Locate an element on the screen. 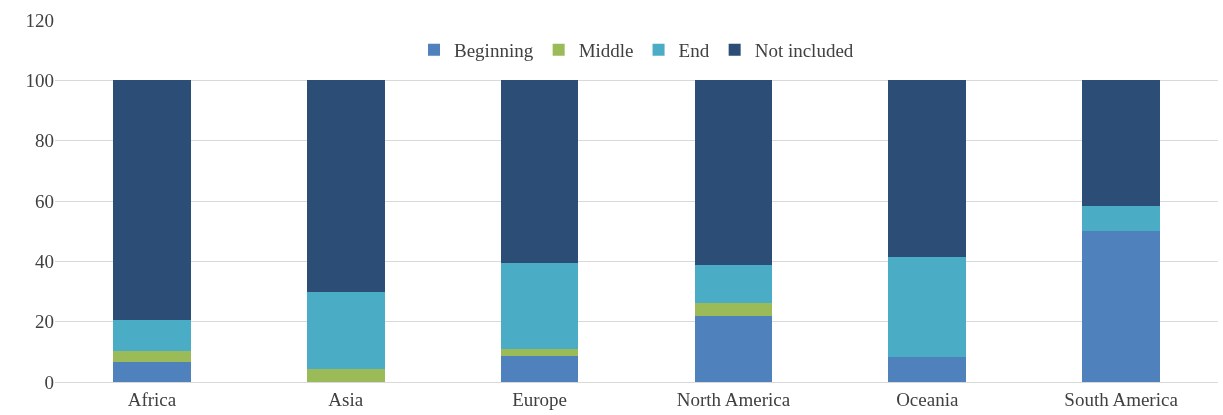 This screenshot has width=1223, height=415. x-tick-label: Oceania is located at coordinates (927, 399).